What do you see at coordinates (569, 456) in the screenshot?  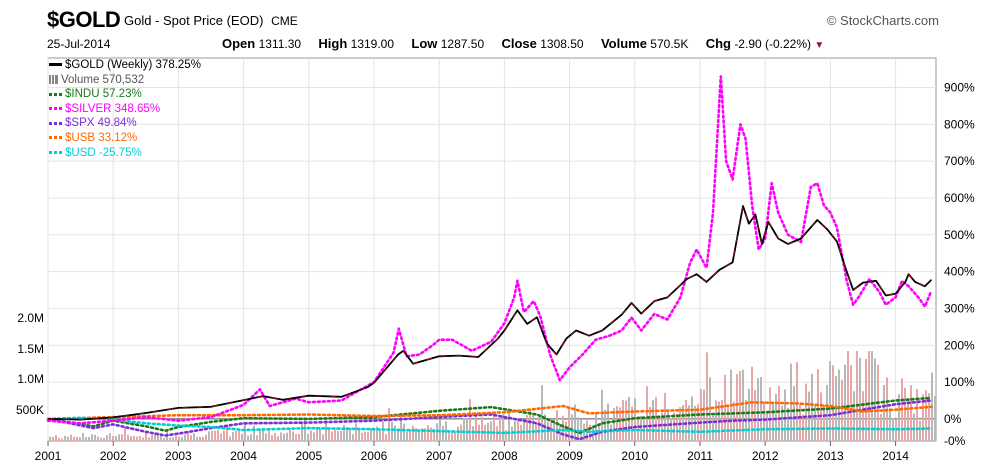 I see `x-tick-label: 2009` at bounding box center [569, 456].